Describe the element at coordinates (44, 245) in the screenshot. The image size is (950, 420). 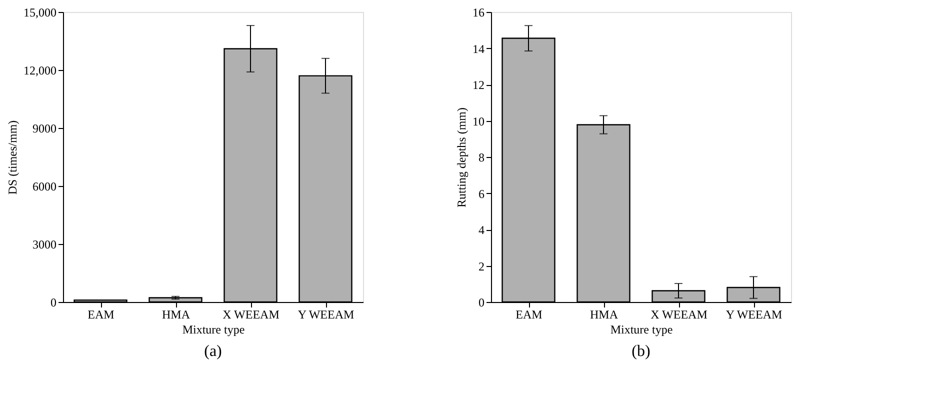
I see `y-tick-label: 3000` at that location.